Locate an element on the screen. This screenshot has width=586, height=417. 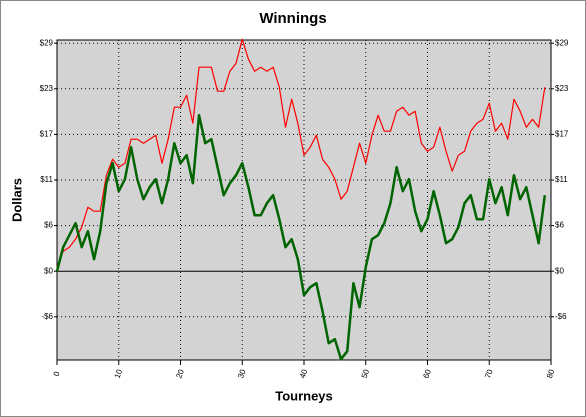
x-tick-label: 40 is located at coordinates (304, 374).